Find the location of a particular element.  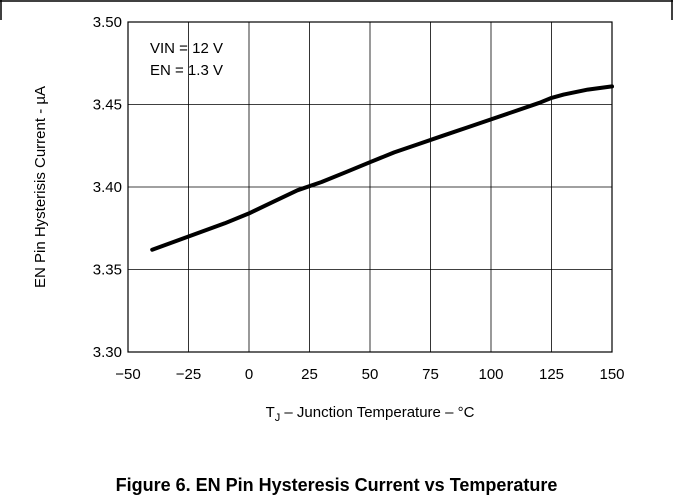

annotation-label: VIN = 12 V is located at coordinates (186, 48).